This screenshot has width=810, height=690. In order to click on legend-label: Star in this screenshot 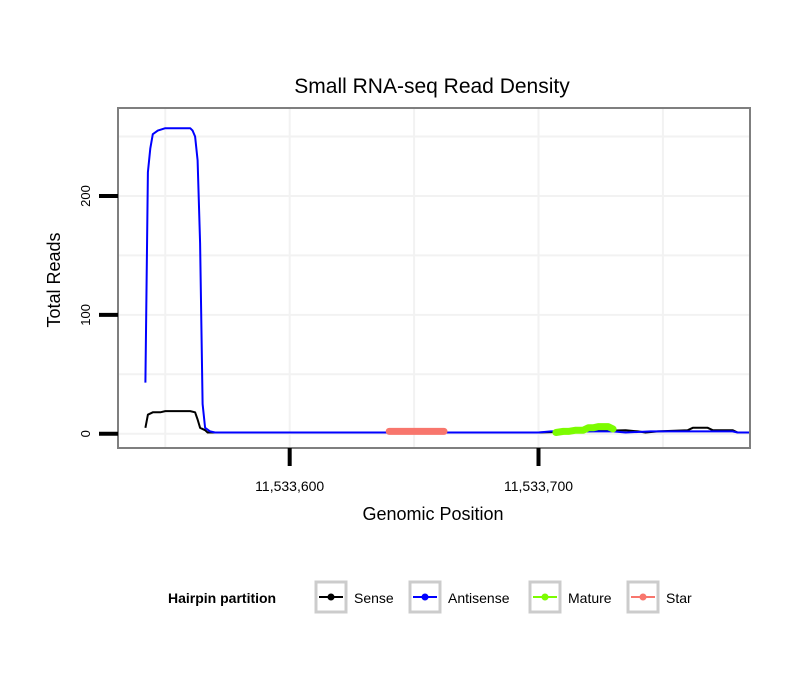, I will do `click(679, 598)`.